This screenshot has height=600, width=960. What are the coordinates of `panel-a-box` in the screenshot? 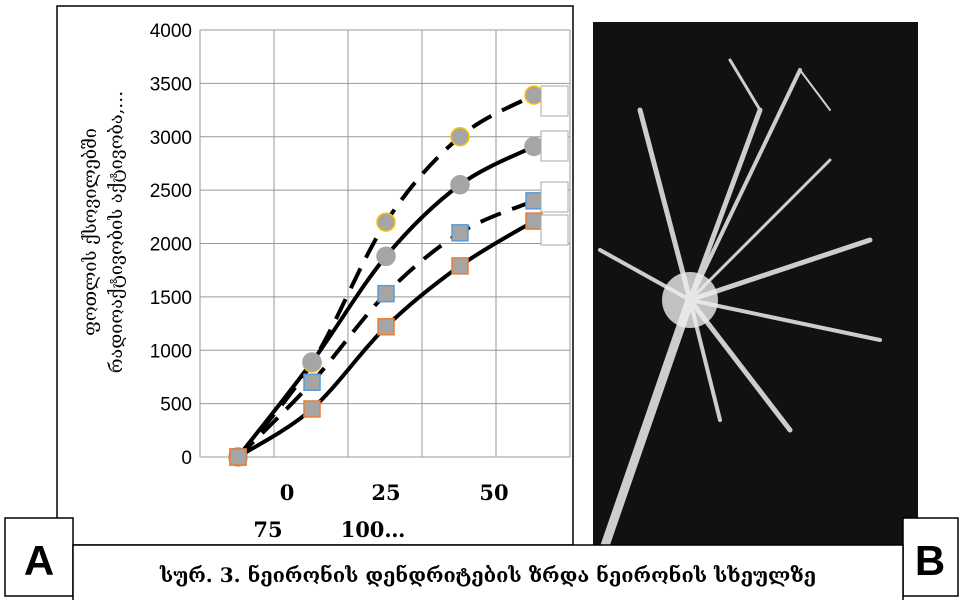 It's located at (39, 557).